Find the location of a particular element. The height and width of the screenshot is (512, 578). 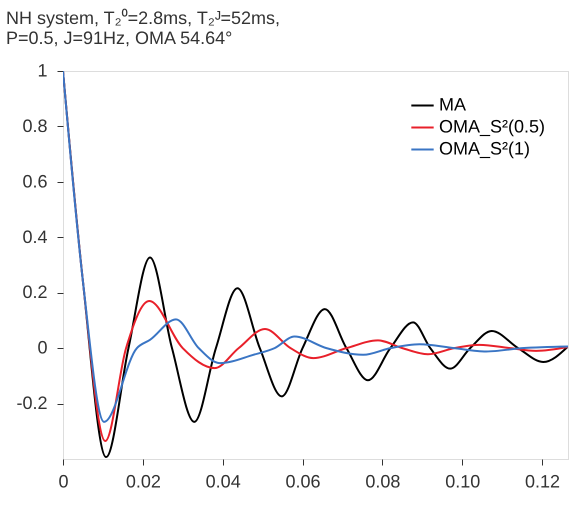

y-tick-label: 0.2 is located at coordinates (35, 292).